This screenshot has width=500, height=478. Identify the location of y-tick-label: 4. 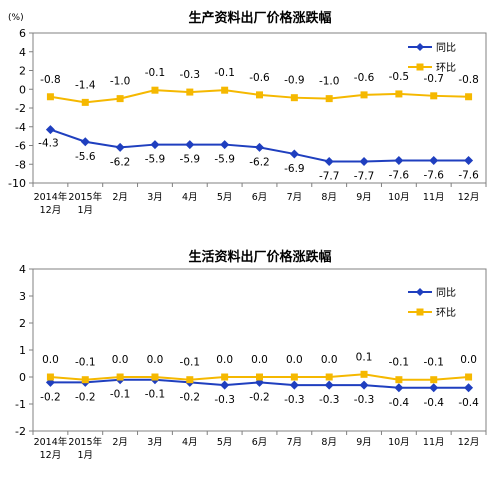
(22, 52).